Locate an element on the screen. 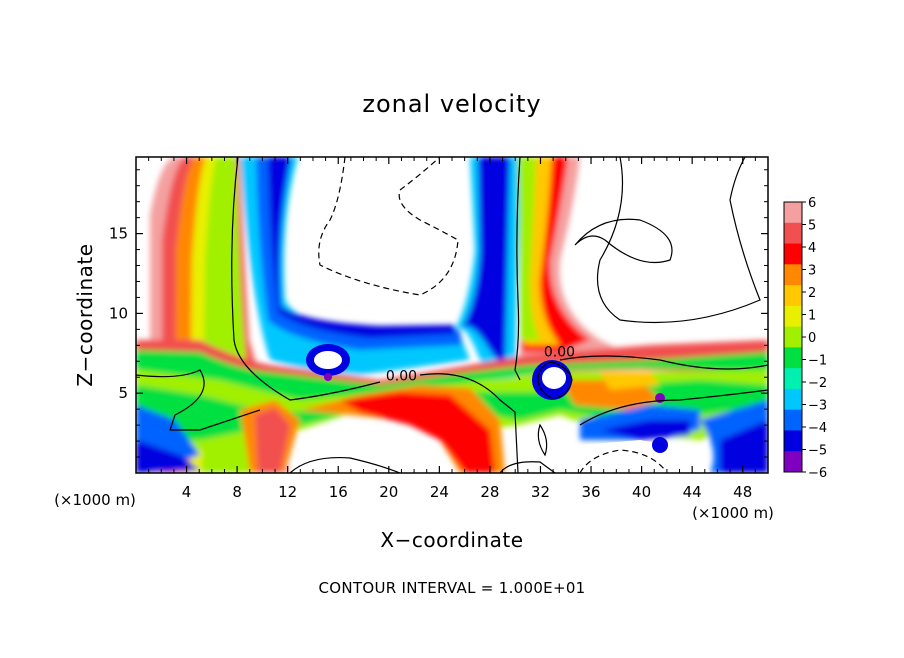  colorbar-tick-label: −2 is located at coordinates (817, 383).